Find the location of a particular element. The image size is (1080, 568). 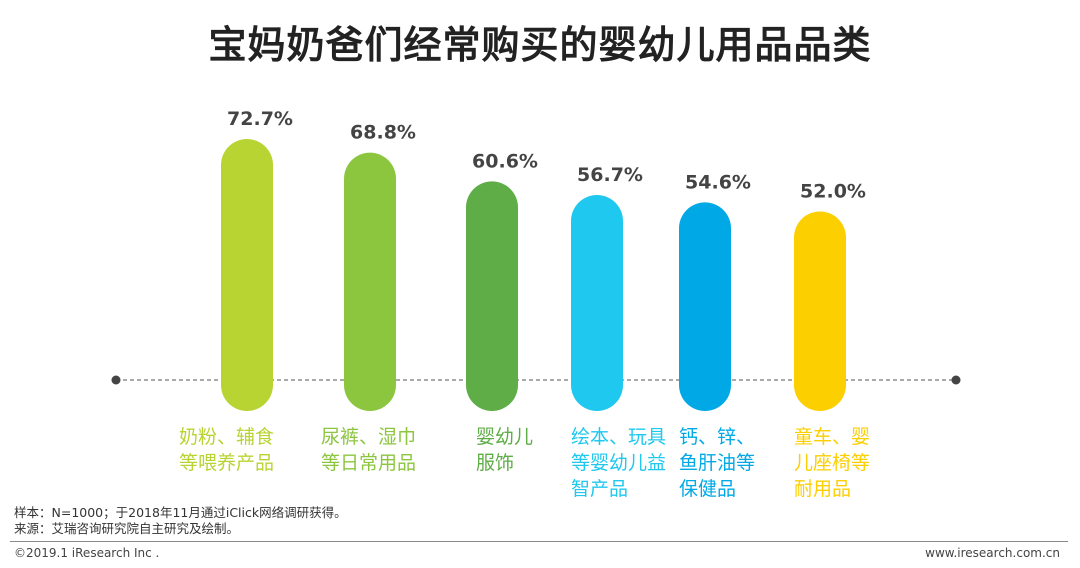

website-text: www.iresearch.com.cn is located at coordinates (992, 553).